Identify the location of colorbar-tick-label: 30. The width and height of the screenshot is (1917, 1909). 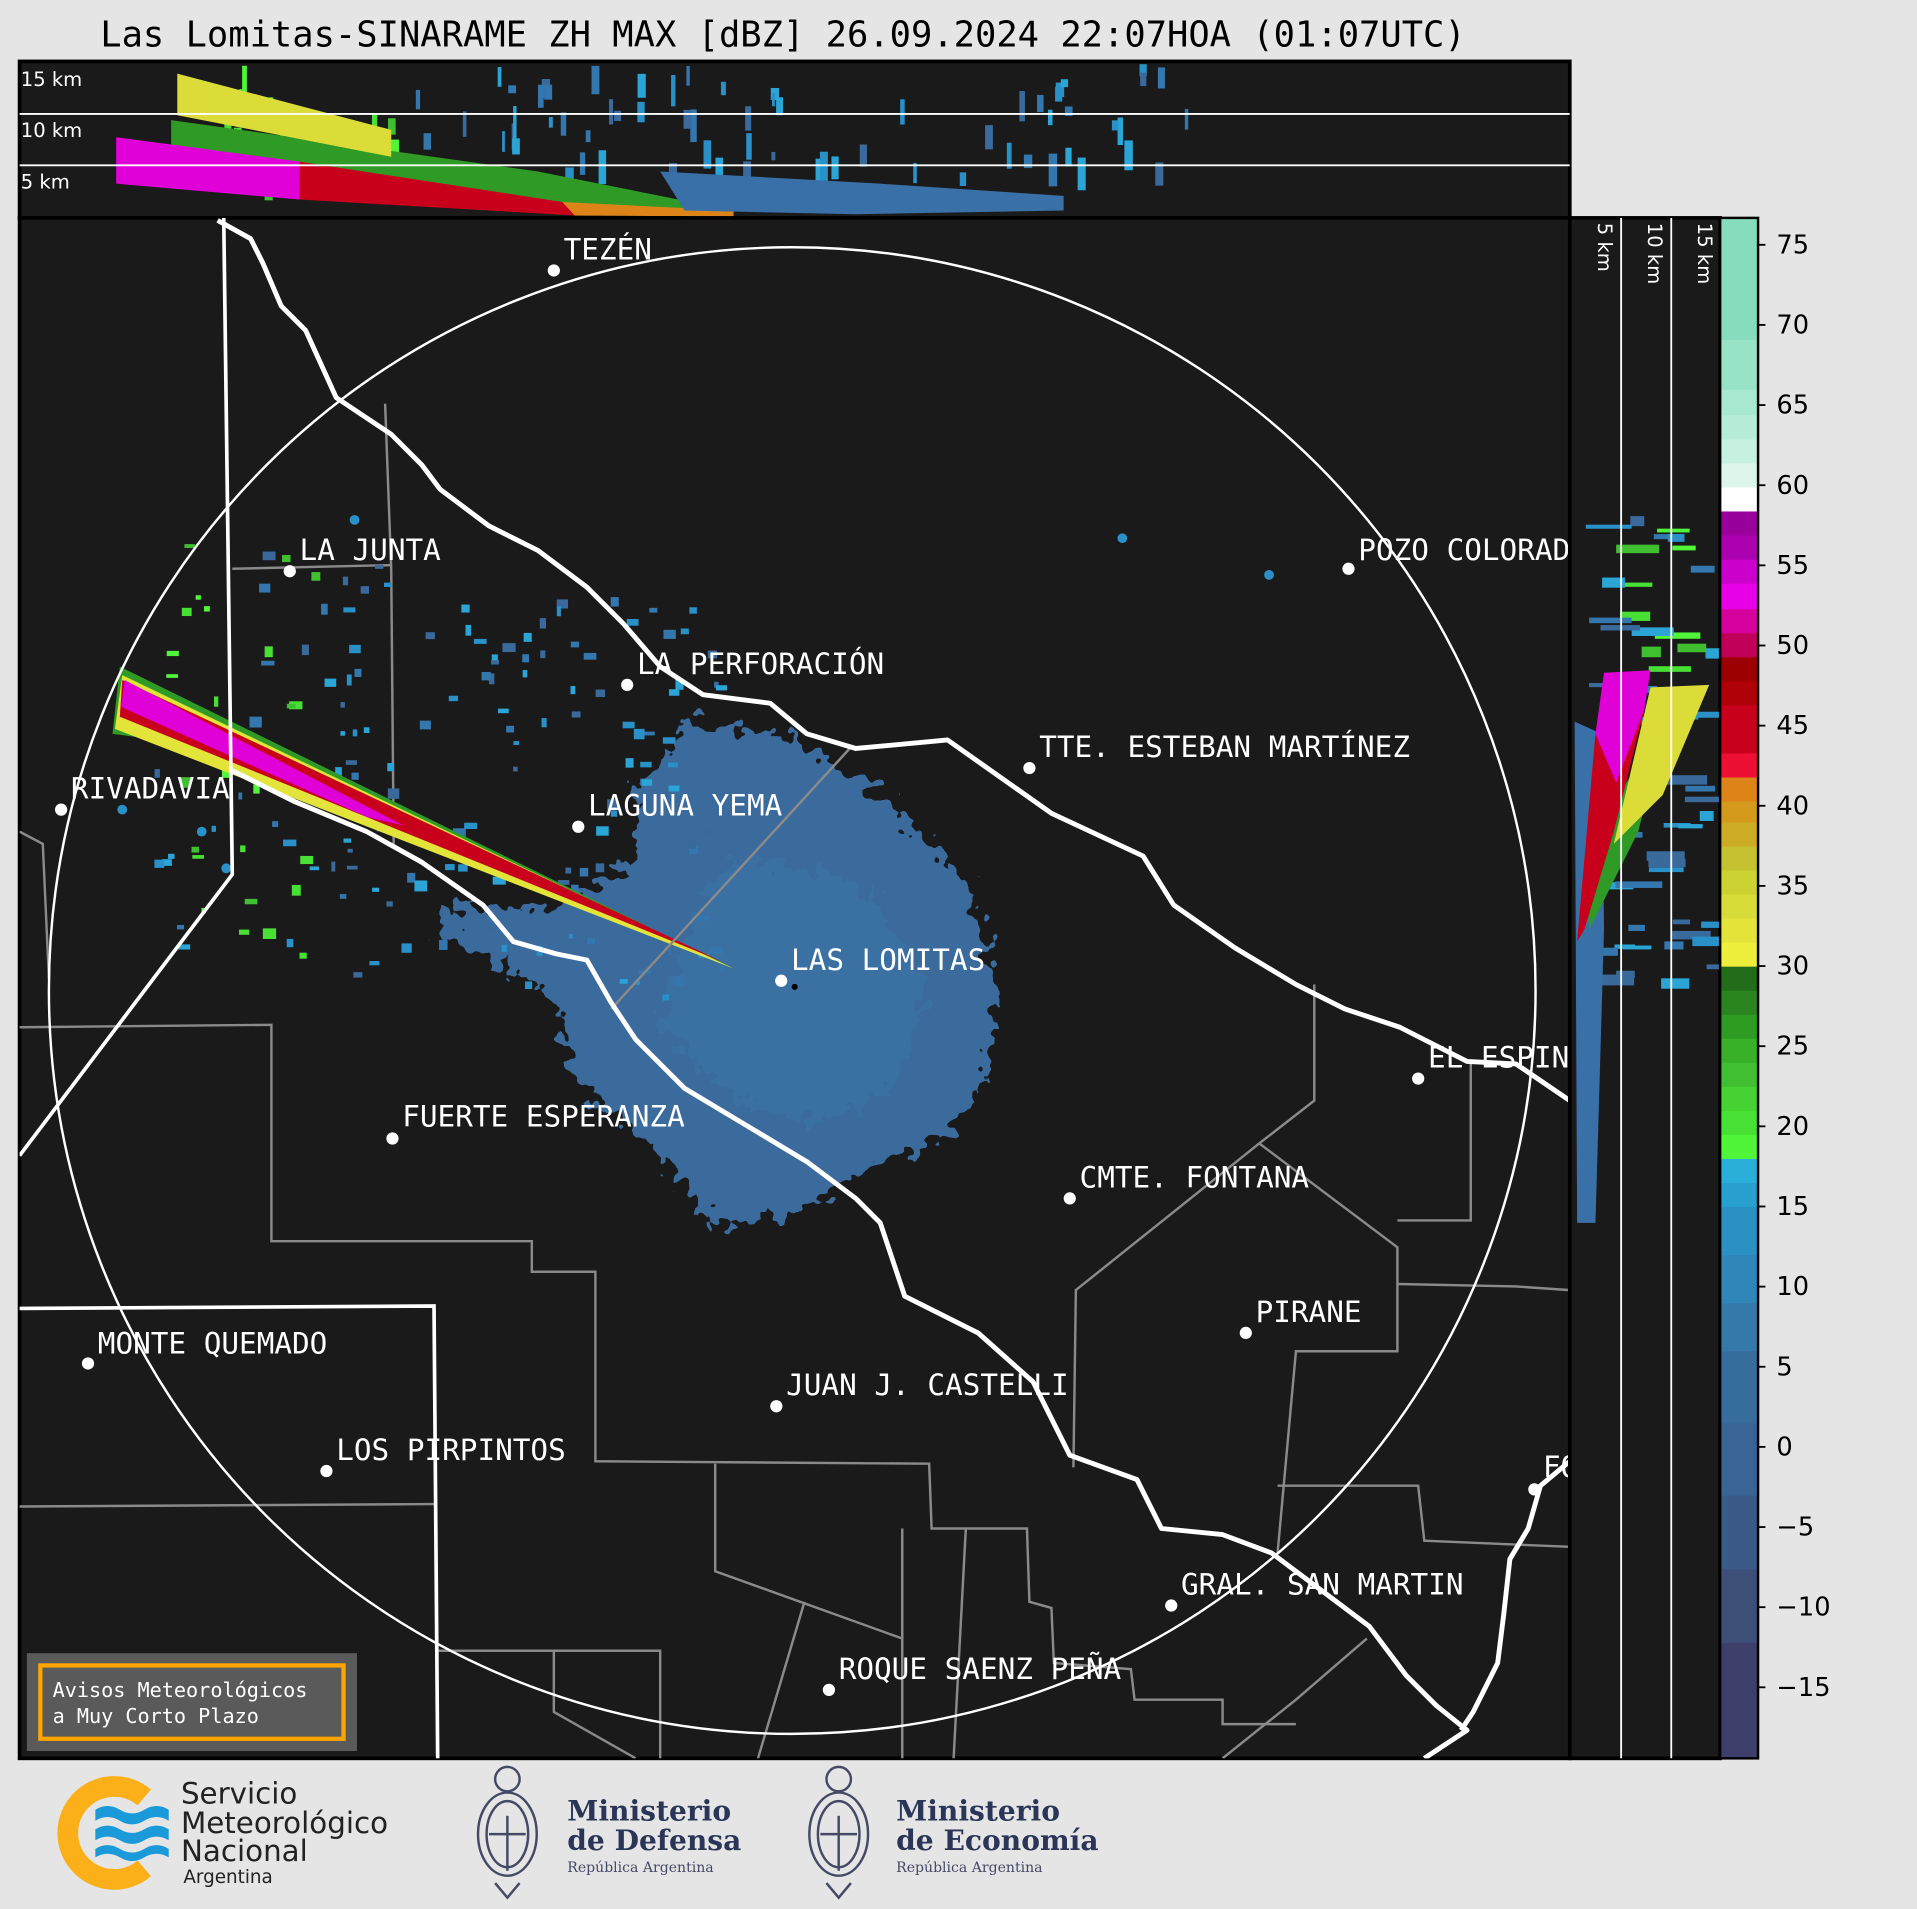
(1792, 967).